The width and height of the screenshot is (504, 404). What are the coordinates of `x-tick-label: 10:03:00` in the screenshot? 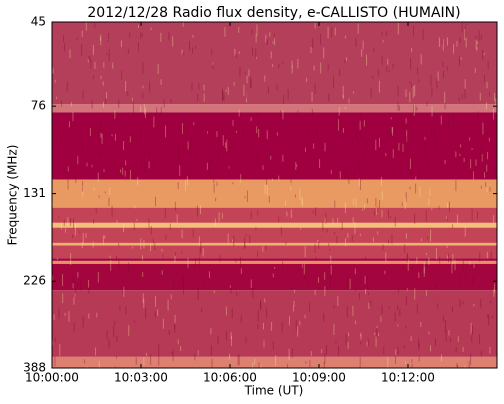 It's located at (141, 378).